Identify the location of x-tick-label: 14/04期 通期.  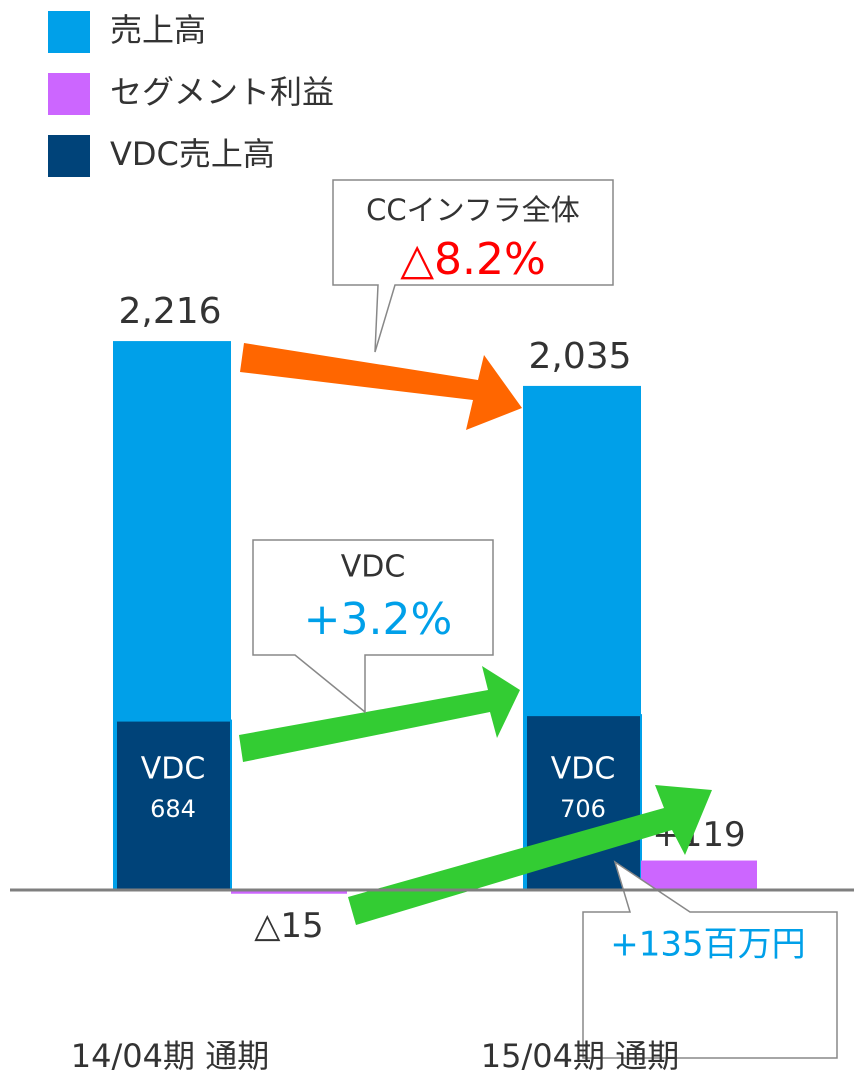
(170, 1056).